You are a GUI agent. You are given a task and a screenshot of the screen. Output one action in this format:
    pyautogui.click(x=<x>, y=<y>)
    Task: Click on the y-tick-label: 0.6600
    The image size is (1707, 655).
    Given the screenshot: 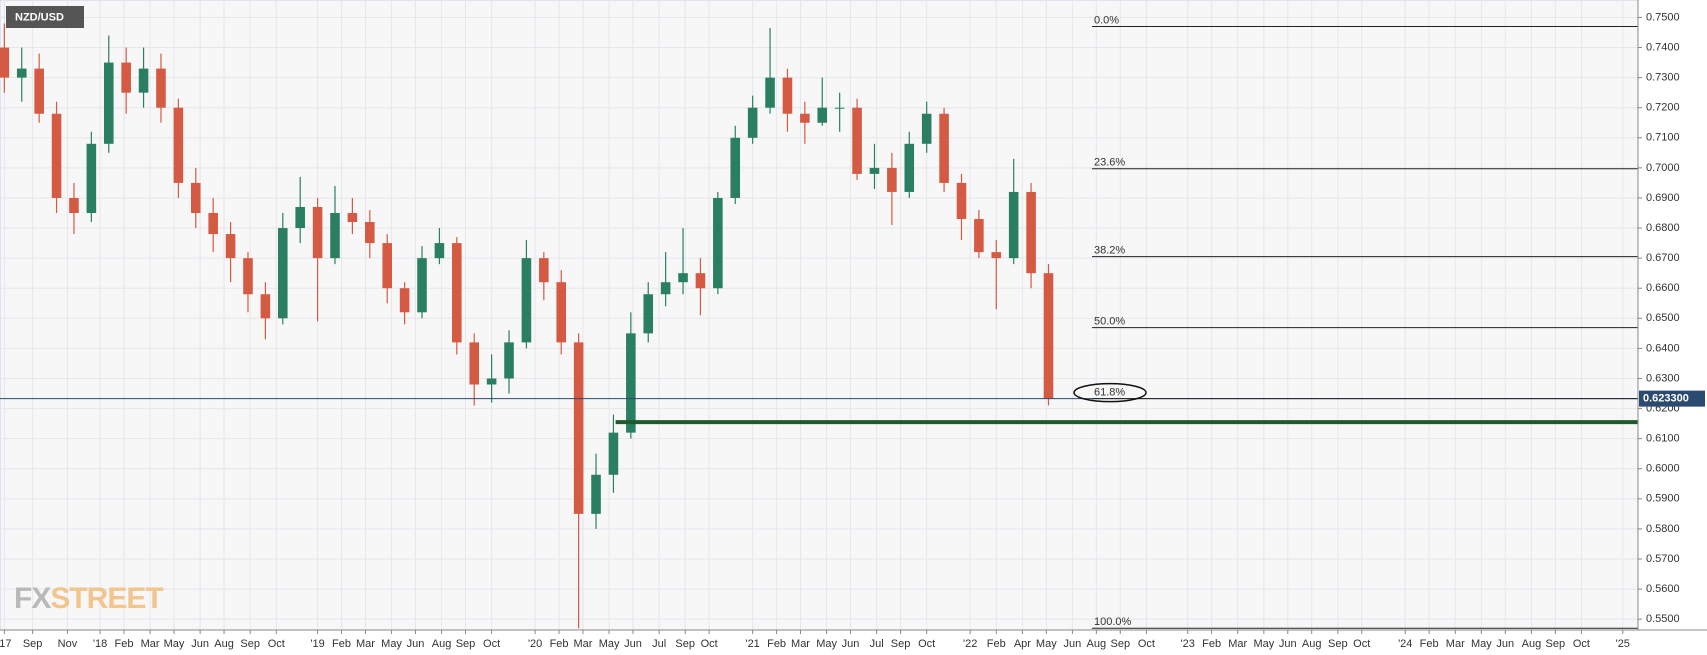 What is the action you would take?
    pyautogui.click(x=1663, y=288)
    